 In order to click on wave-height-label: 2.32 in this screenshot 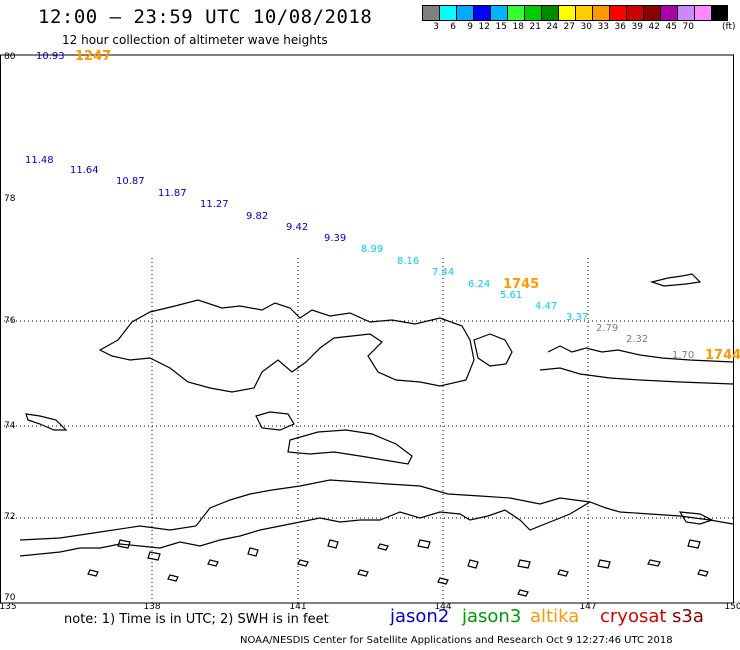, I will do `click(637, 339)`.